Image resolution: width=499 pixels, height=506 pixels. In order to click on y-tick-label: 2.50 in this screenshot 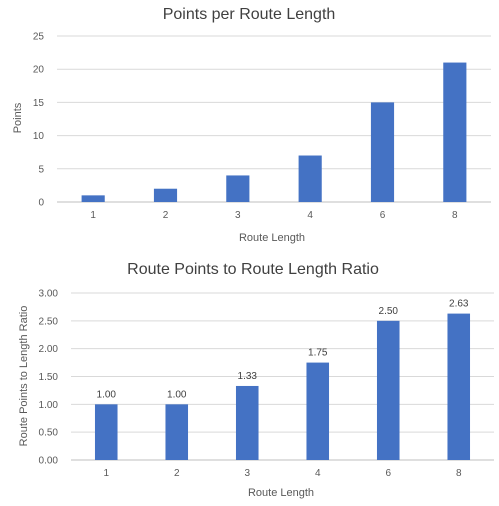, I will do `click(49, 321)`.